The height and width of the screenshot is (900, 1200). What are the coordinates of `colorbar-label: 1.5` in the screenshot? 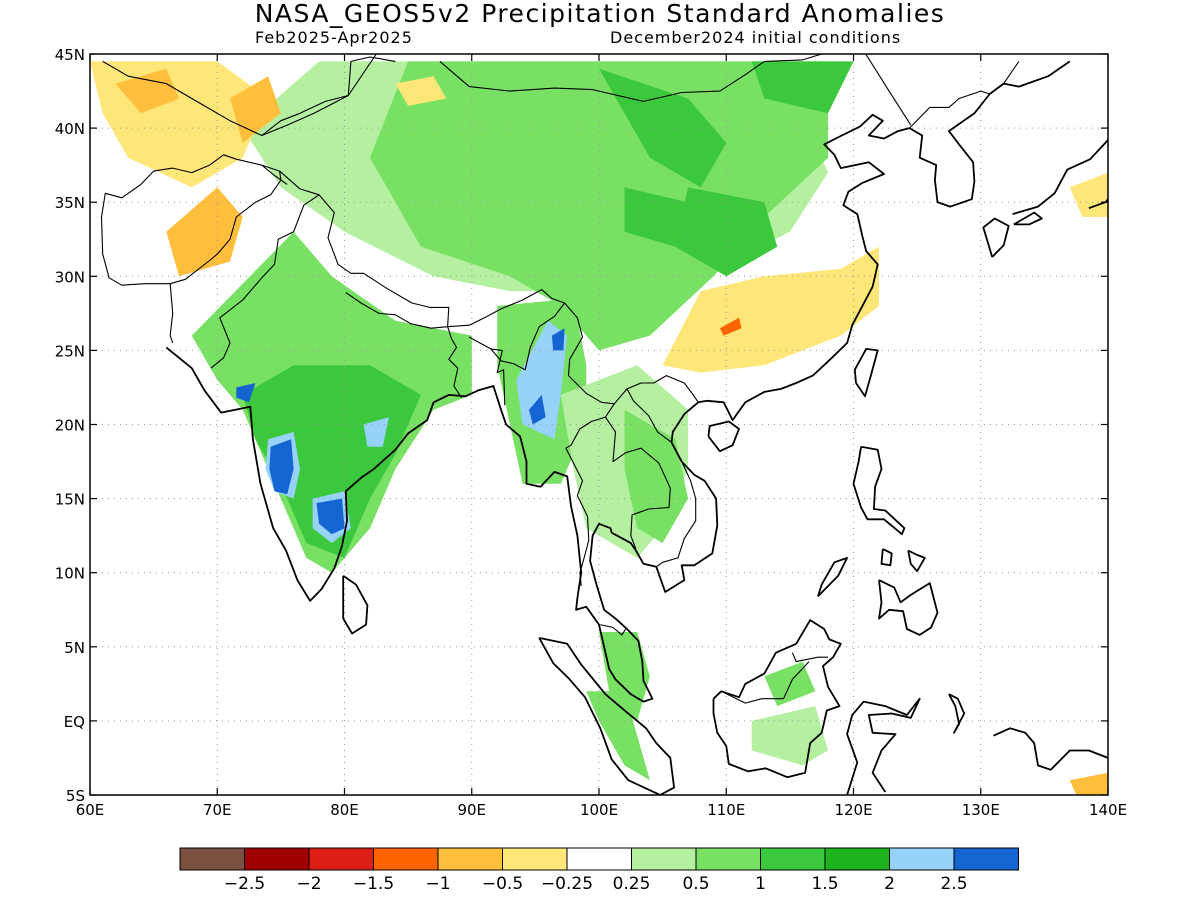 It's located at (824, 884).